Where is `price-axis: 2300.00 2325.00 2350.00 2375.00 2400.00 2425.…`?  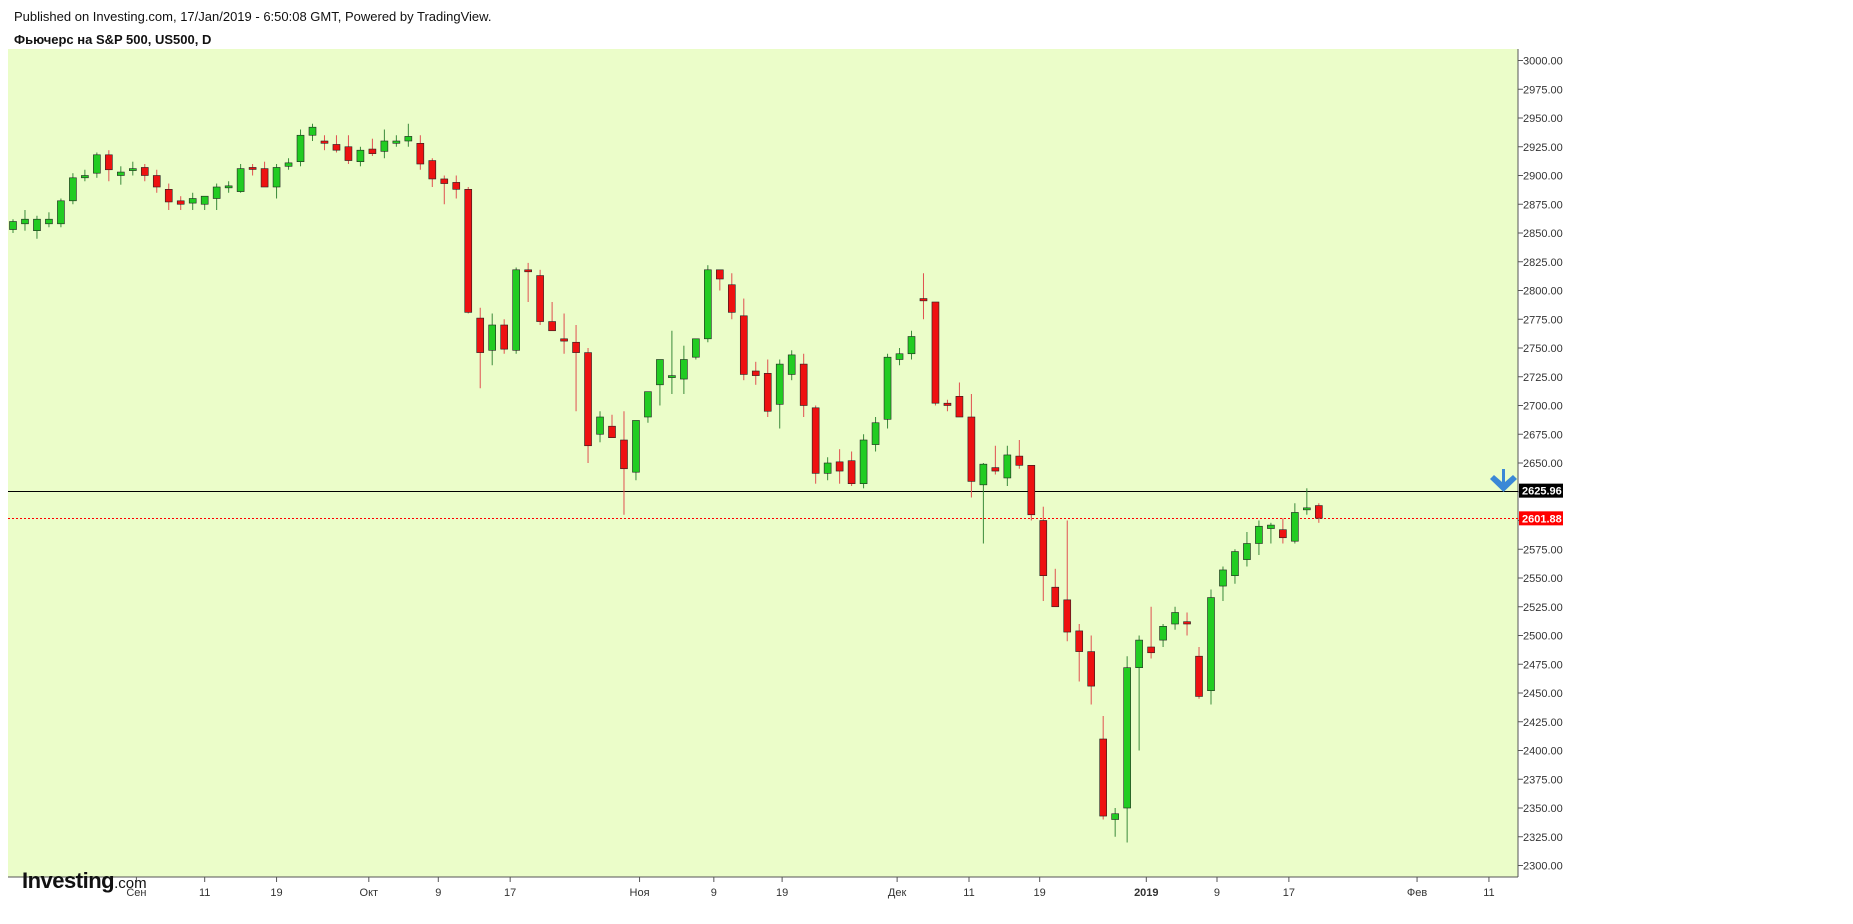 price-axis: 2300.00 2325.00 2350.00 2375.00 2400.00 2425.… is located at coordinates (1540, 464).